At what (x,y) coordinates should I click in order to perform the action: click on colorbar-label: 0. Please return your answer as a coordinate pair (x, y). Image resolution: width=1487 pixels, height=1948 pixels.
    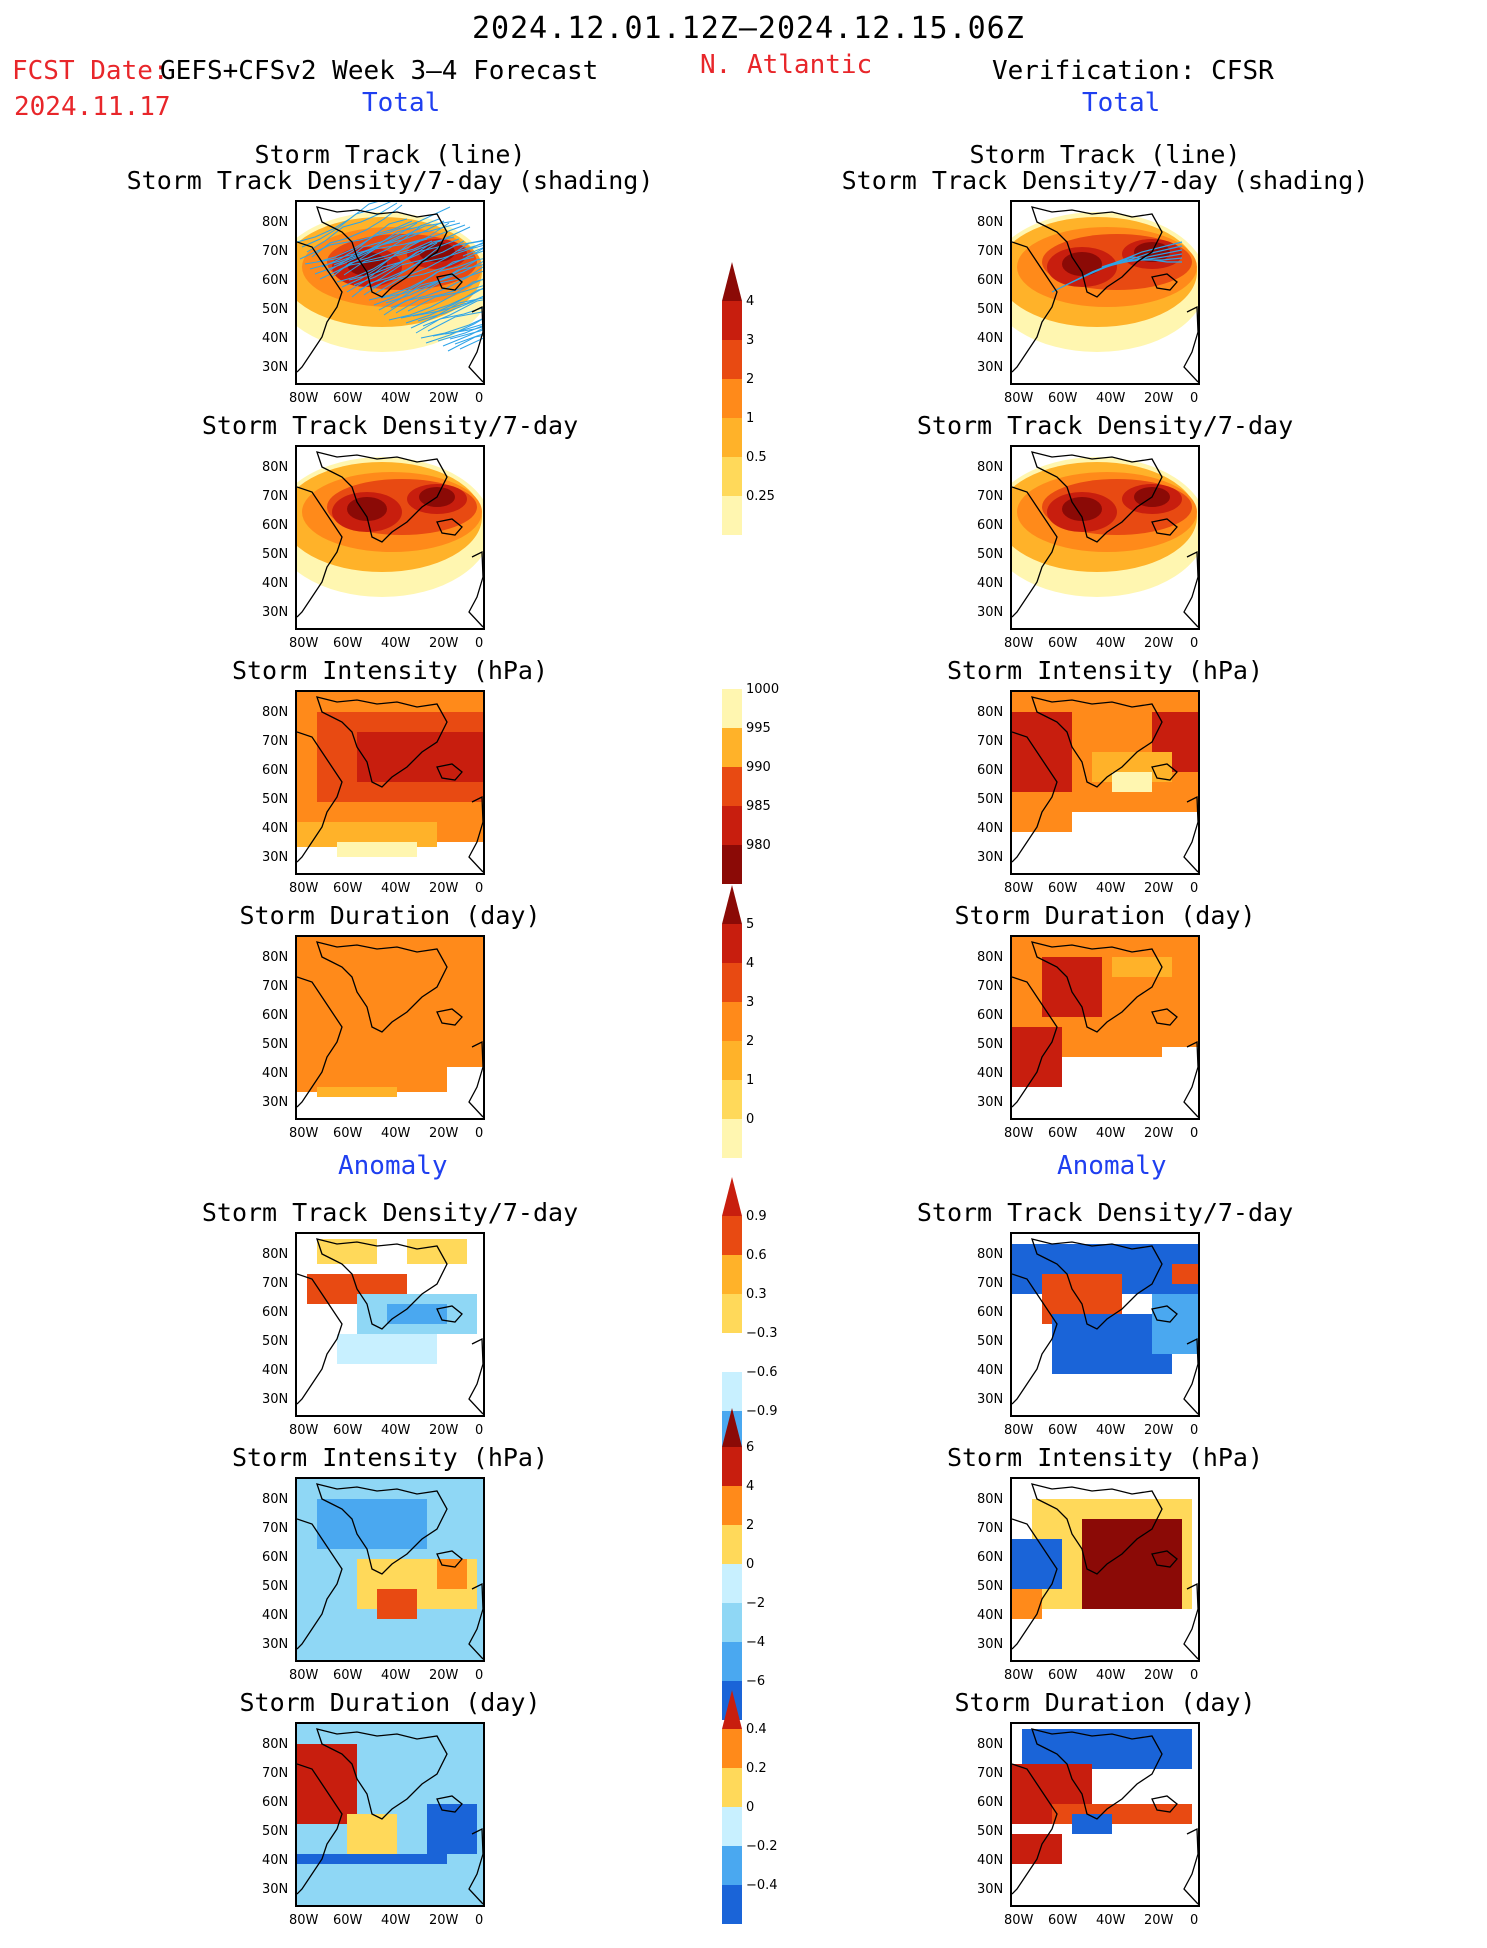
    Looking at the image, I should click on (750, 1807).